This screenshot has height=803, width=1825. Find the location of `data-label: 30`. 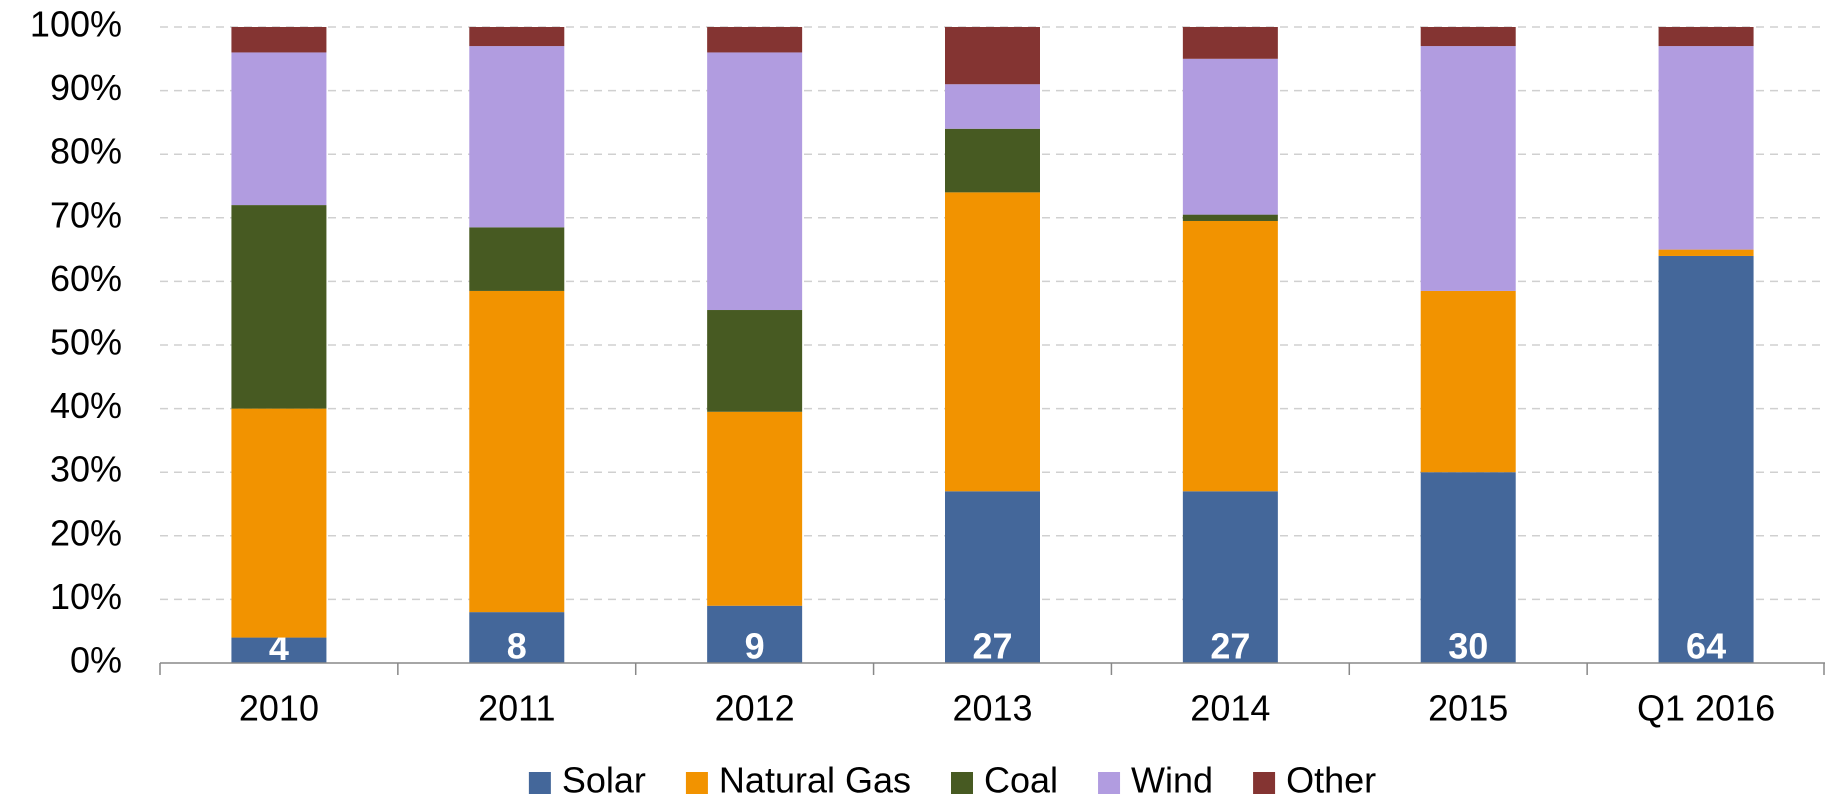

data-label: 30 is located at coordinates (1468, 646).